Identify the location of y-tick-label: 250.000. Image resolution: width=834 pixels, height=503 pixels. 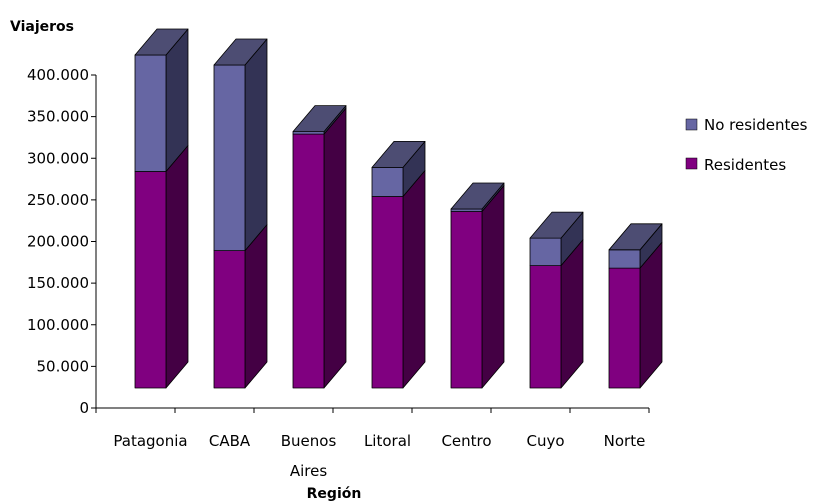
(58, 200).